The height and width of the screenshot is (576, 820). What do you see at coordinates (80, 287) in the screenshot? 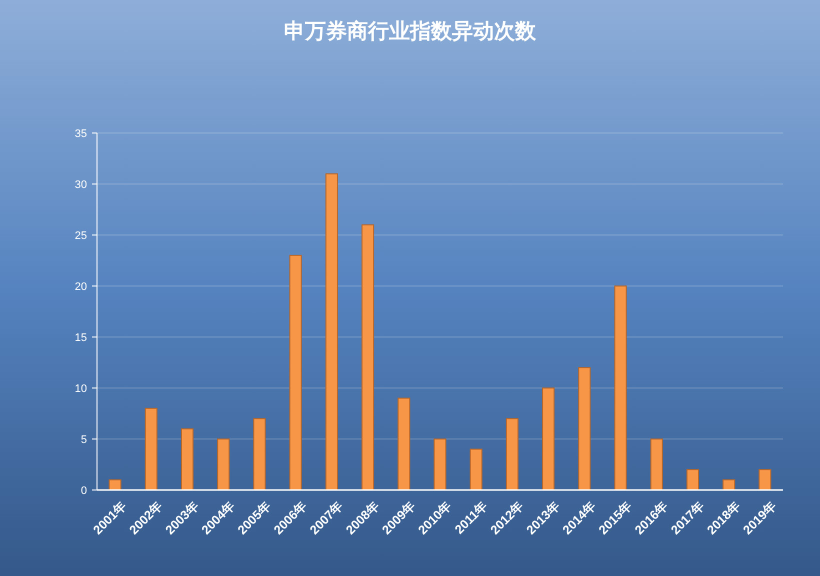
I see `ytick-label: 20` at bounding box center [80, 287].